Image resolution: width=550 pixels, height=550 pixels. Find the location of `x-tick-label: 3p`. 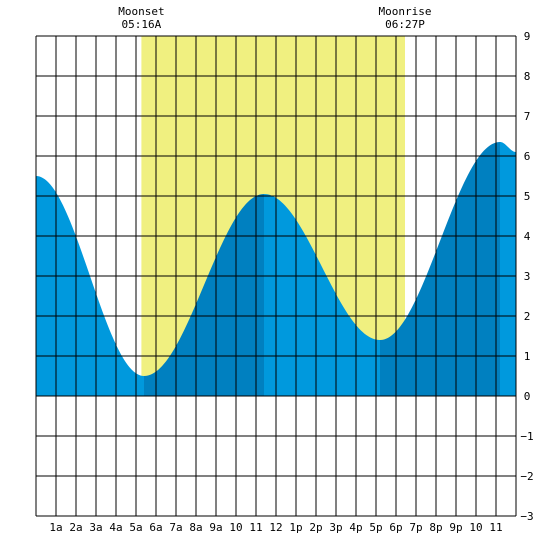

x-tick-label: 3p is located at coordinates (335, 527).